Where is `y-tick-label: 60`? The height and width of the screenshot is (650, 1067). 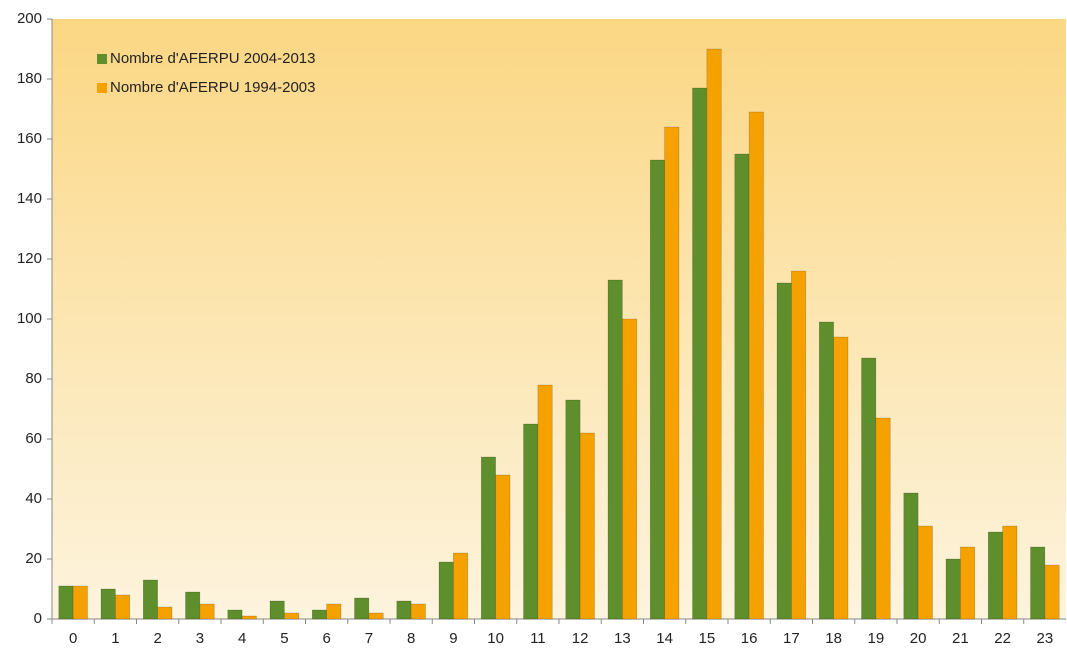
y-tick-label: 60 is located at coordinates (33, 438).